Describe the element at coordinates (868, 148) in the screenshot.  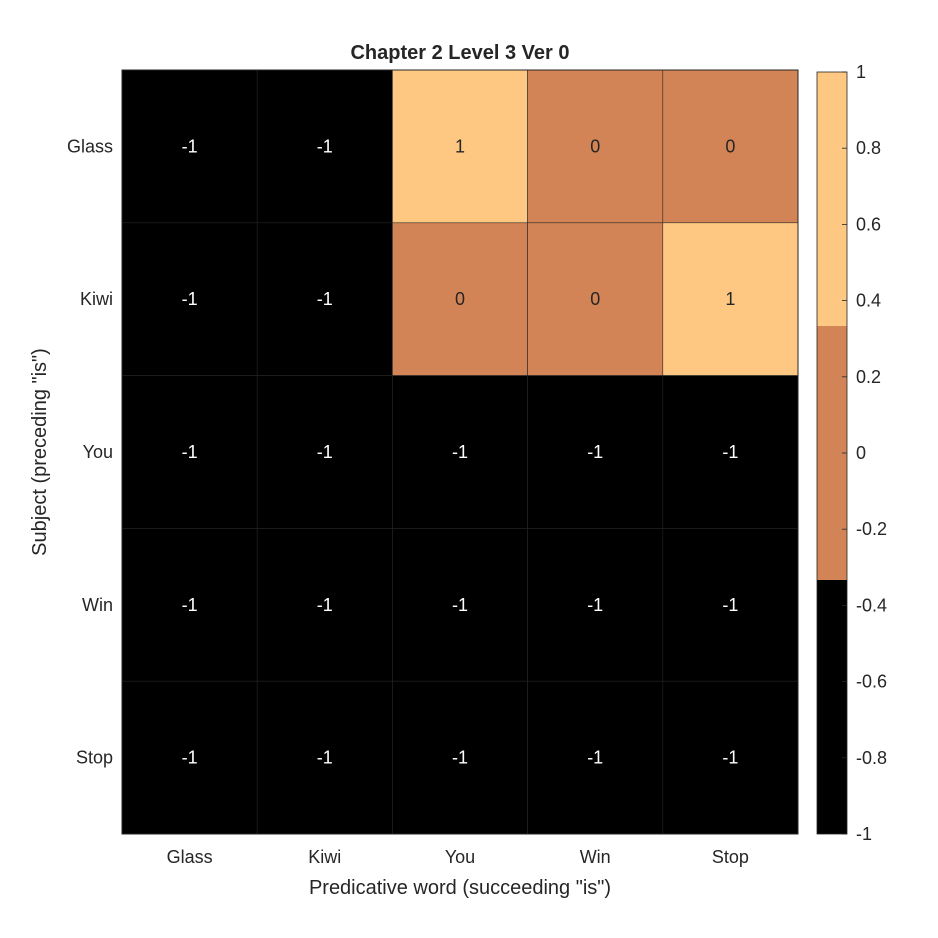
I see `colorbar-tick-label: 0.8` at that location.